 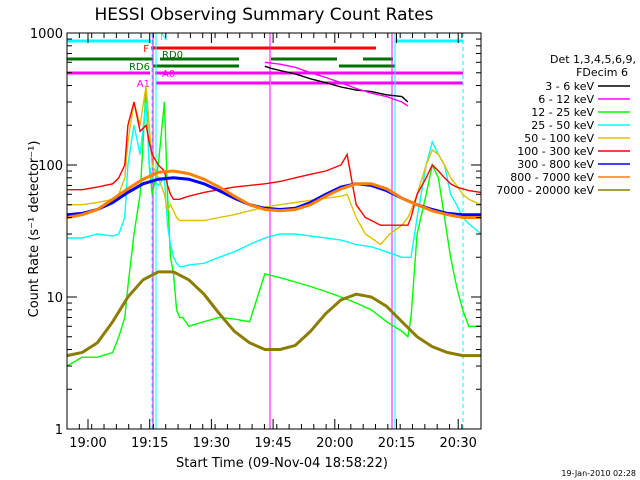 I want to click on legend-header-line-2: FDecim 6, so click(x=602, y=72).